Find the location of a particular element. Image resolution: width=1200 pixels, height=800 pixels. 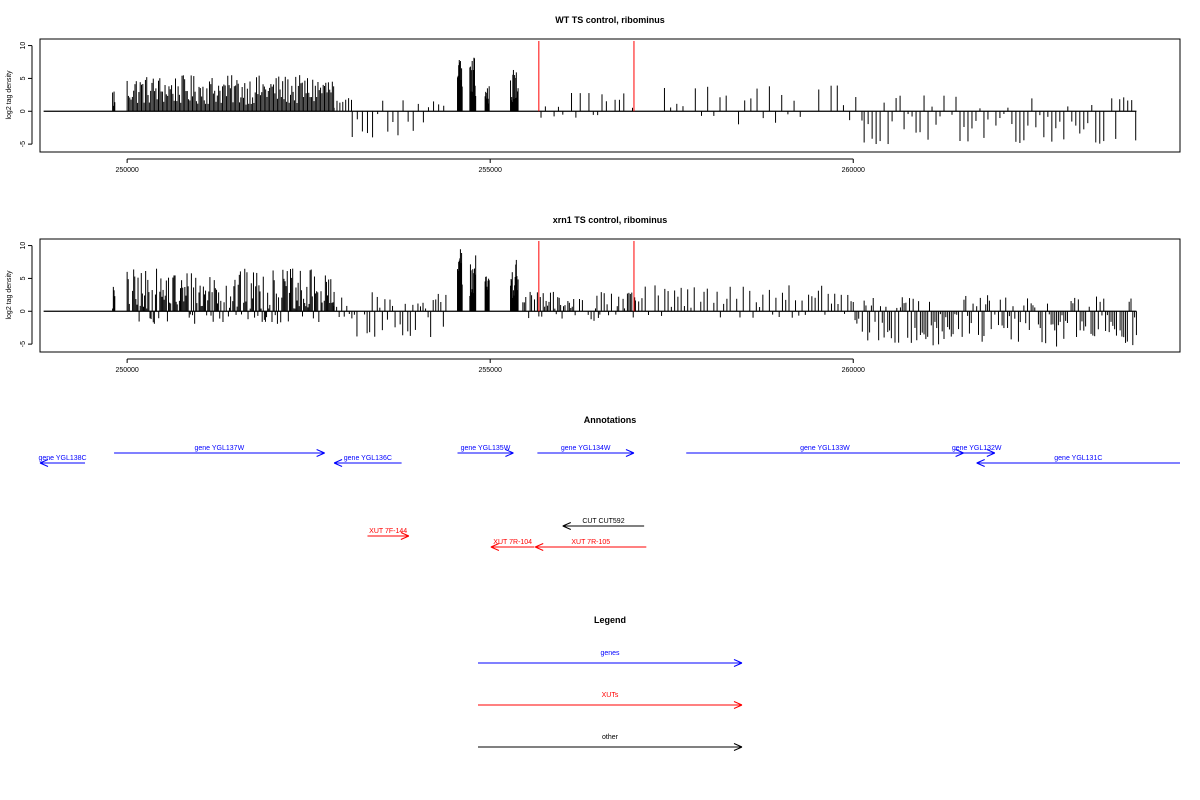

y-axis-wt: -5 0 5 10 is located at coordinates (26, 94).